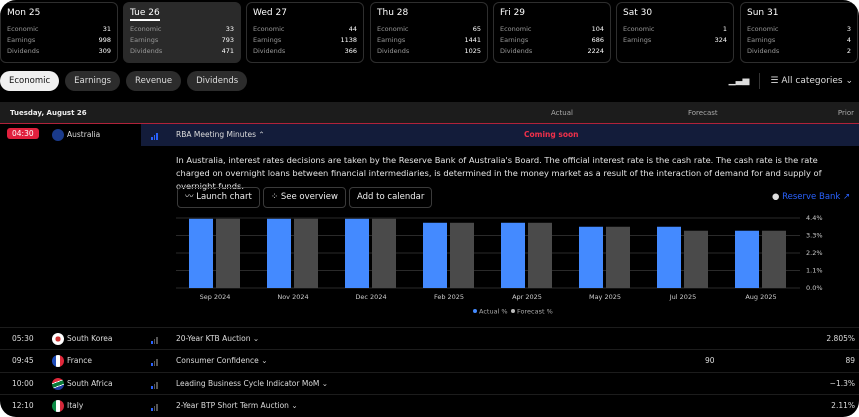 Image resolution: width=859 pixels, height=417 pixels. I want to click on tab-economic: Economic, so click(30, 81).